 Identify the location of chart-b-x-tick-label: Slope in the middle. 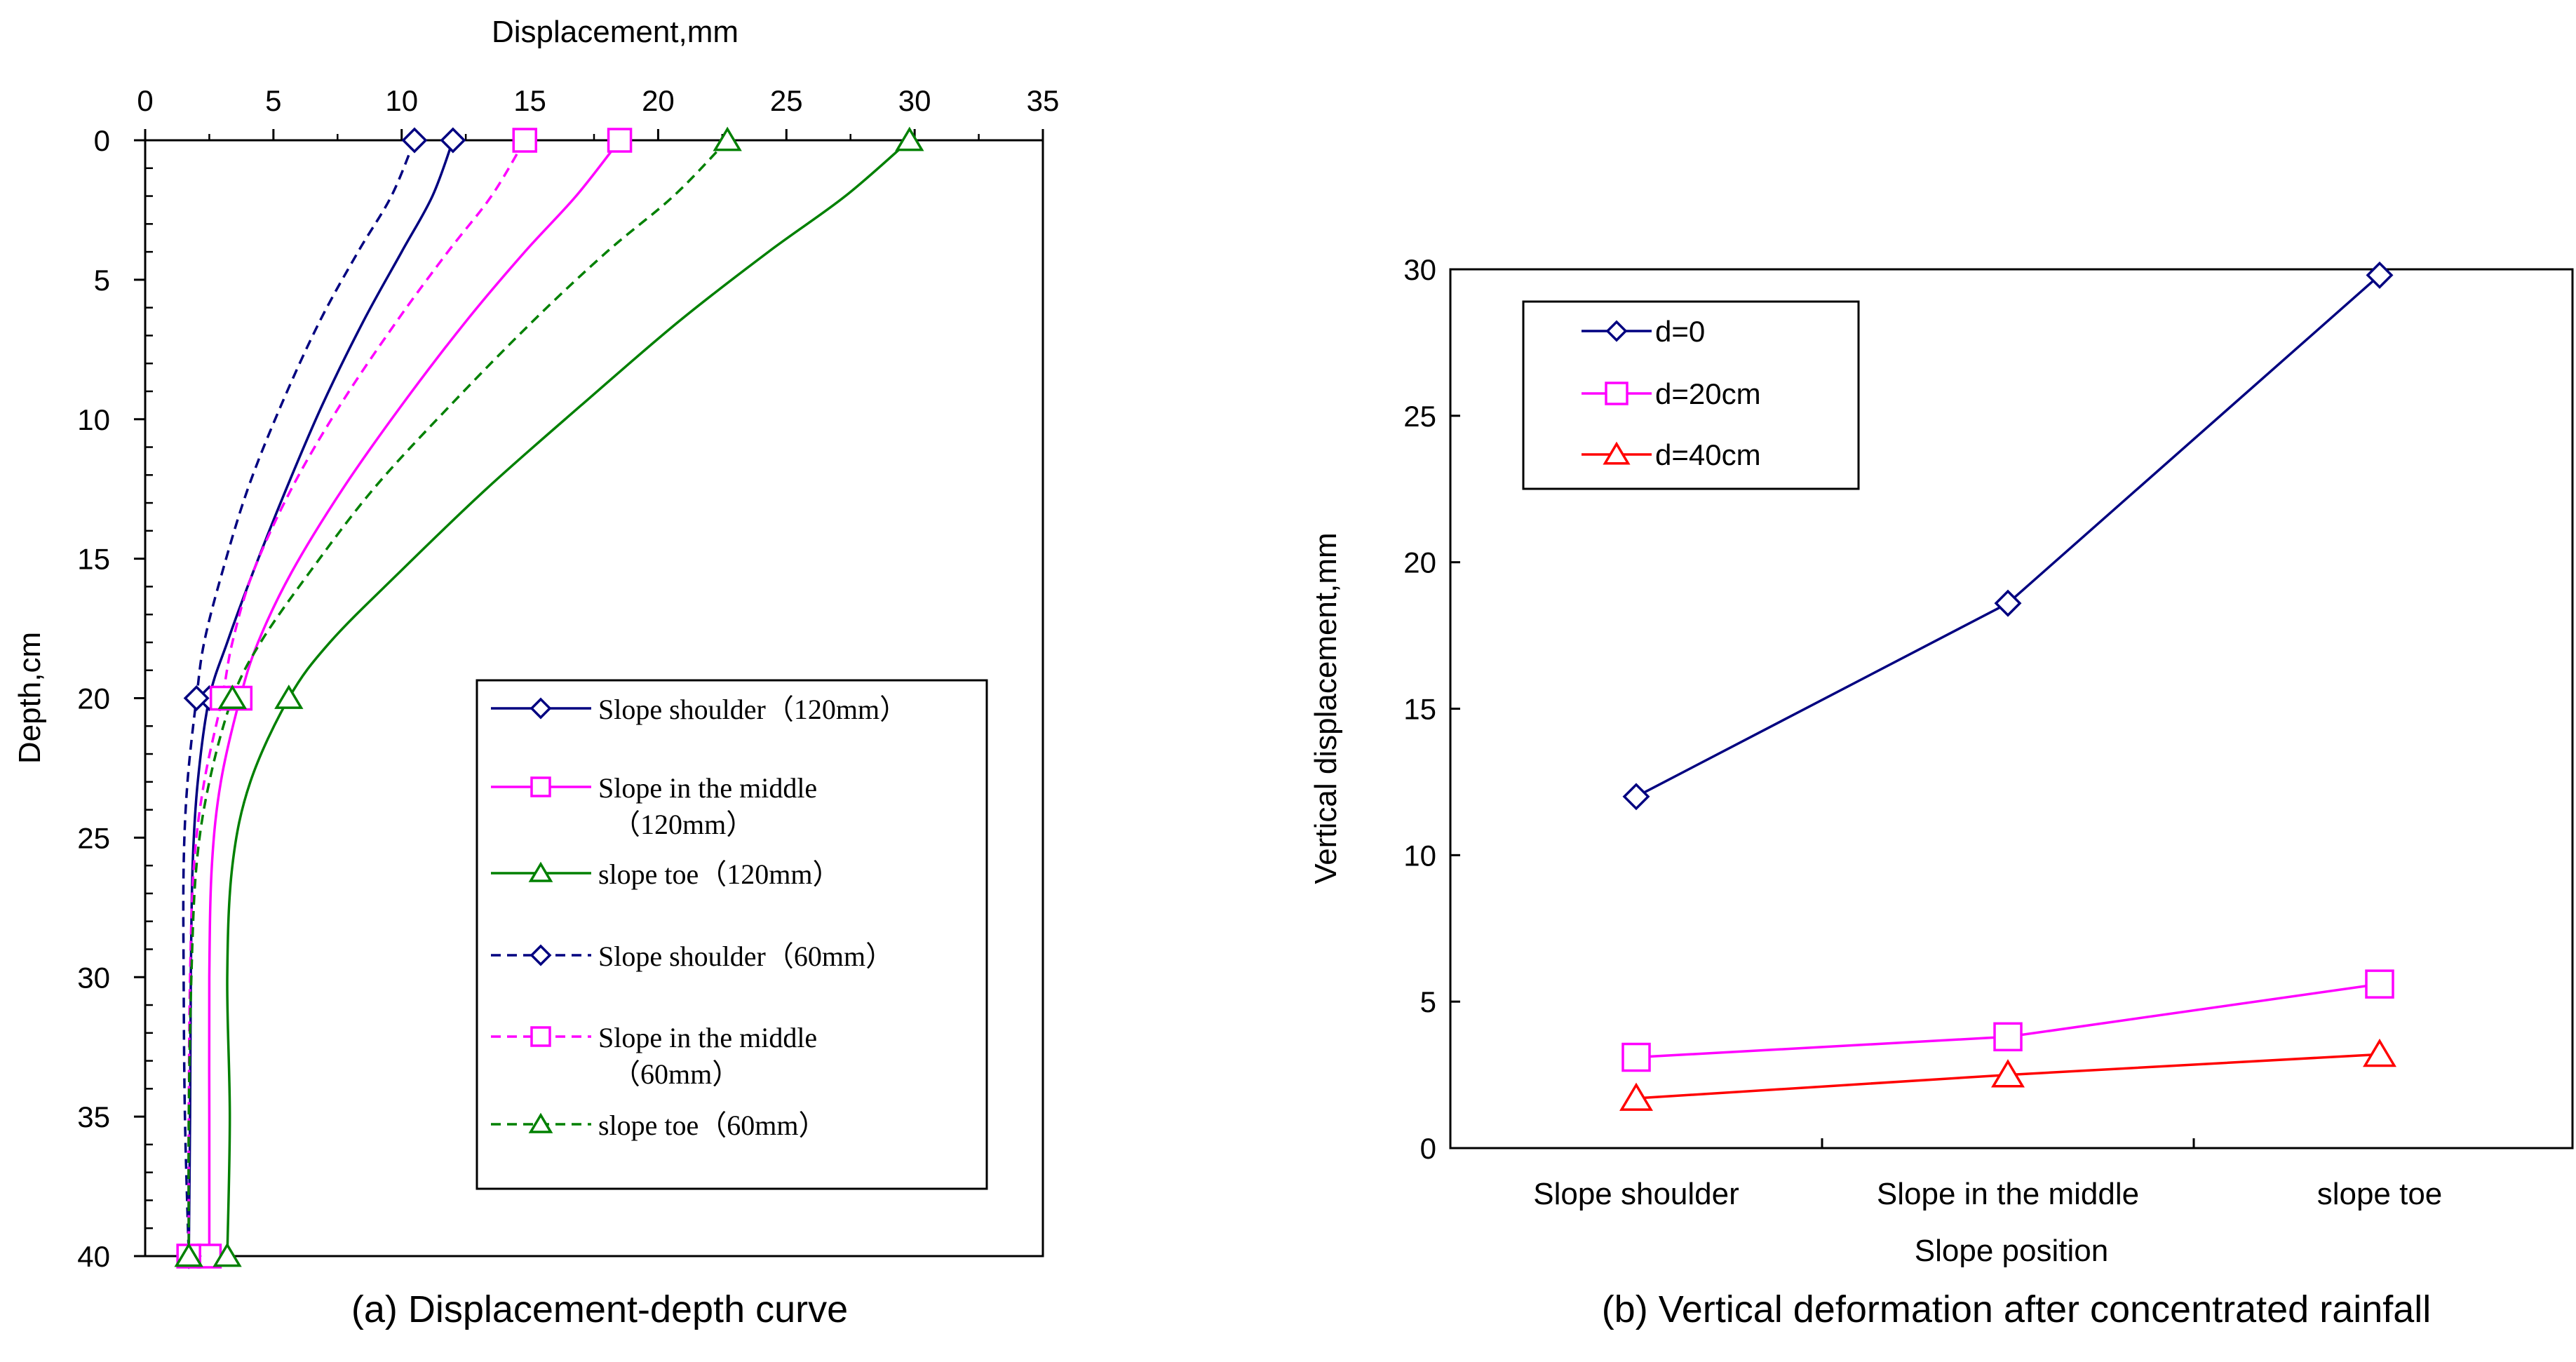
(2008, 1194).